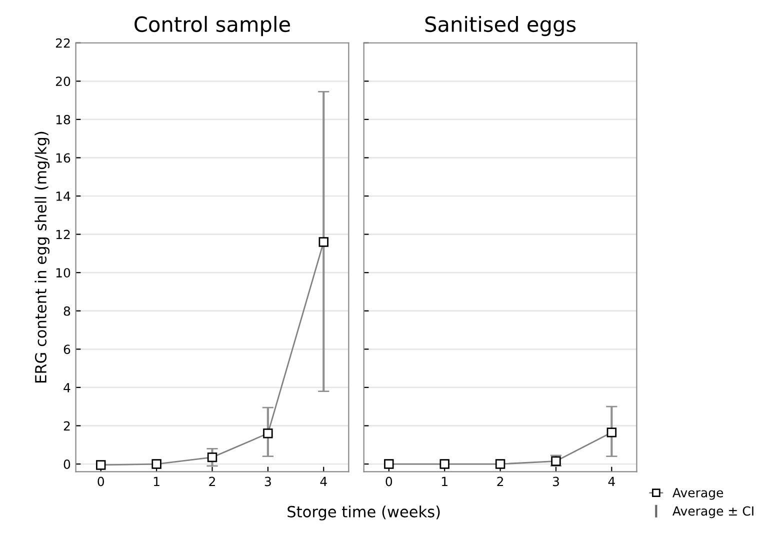 This screenshot has height=536, width=758. Describe the element at coordinates (364, 513) in the screenshot. I see `x-axis-title: Storge time (weeks)` at that location.